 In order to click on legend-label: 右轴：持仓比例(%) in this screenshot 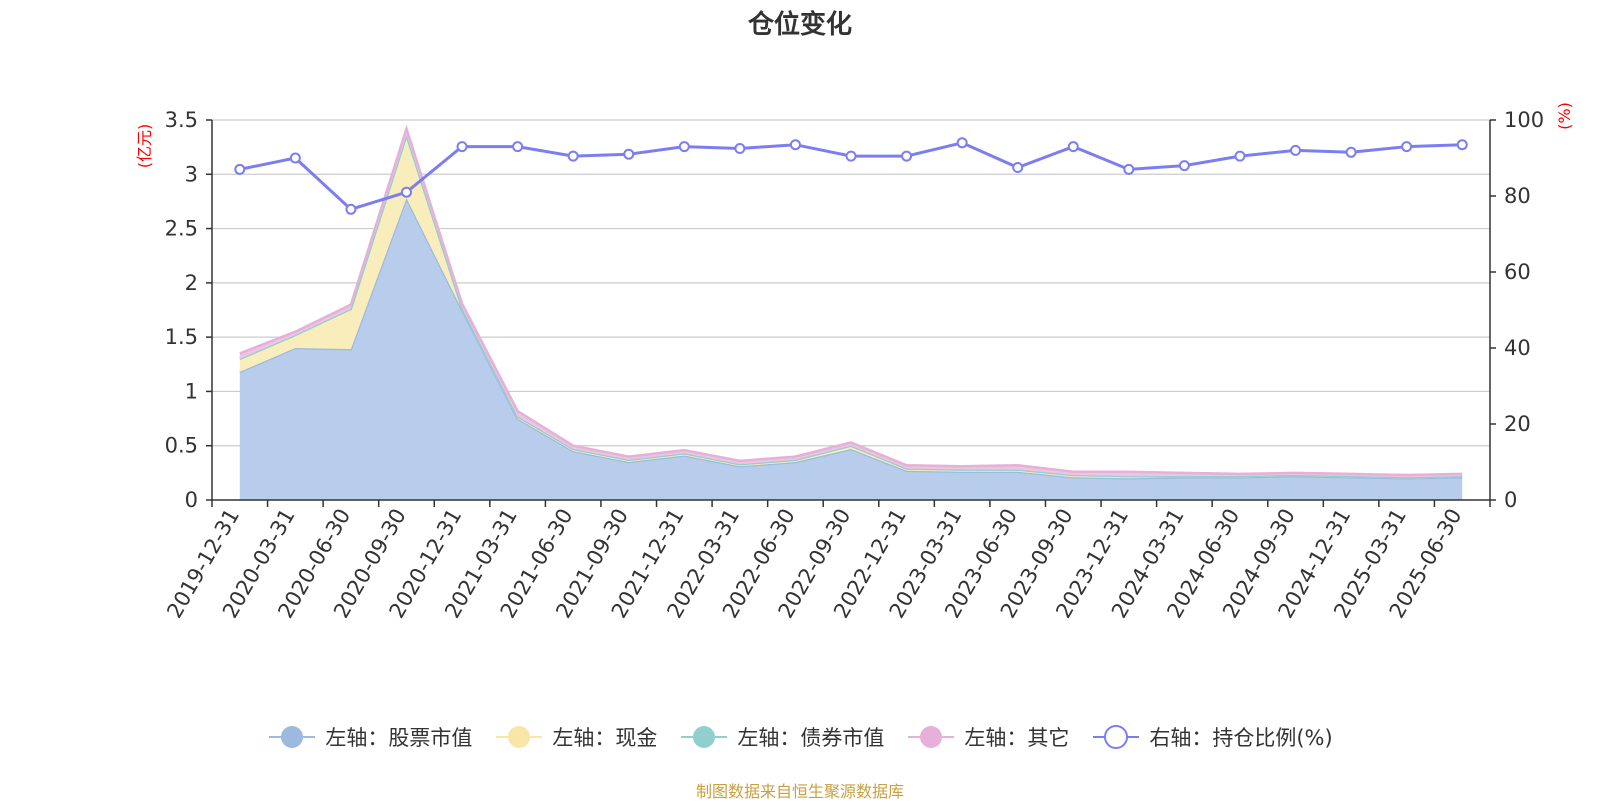, I will do `click(1241, 738)`.